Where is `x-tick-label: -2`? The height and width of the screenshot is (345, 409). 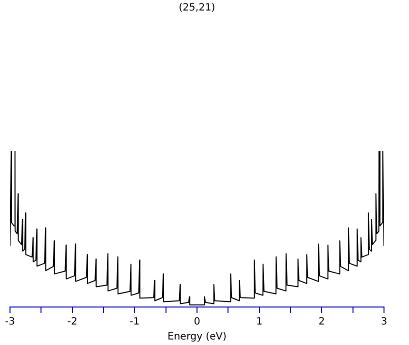 x-tick-label: -2 is located at coordinates (72, 322).